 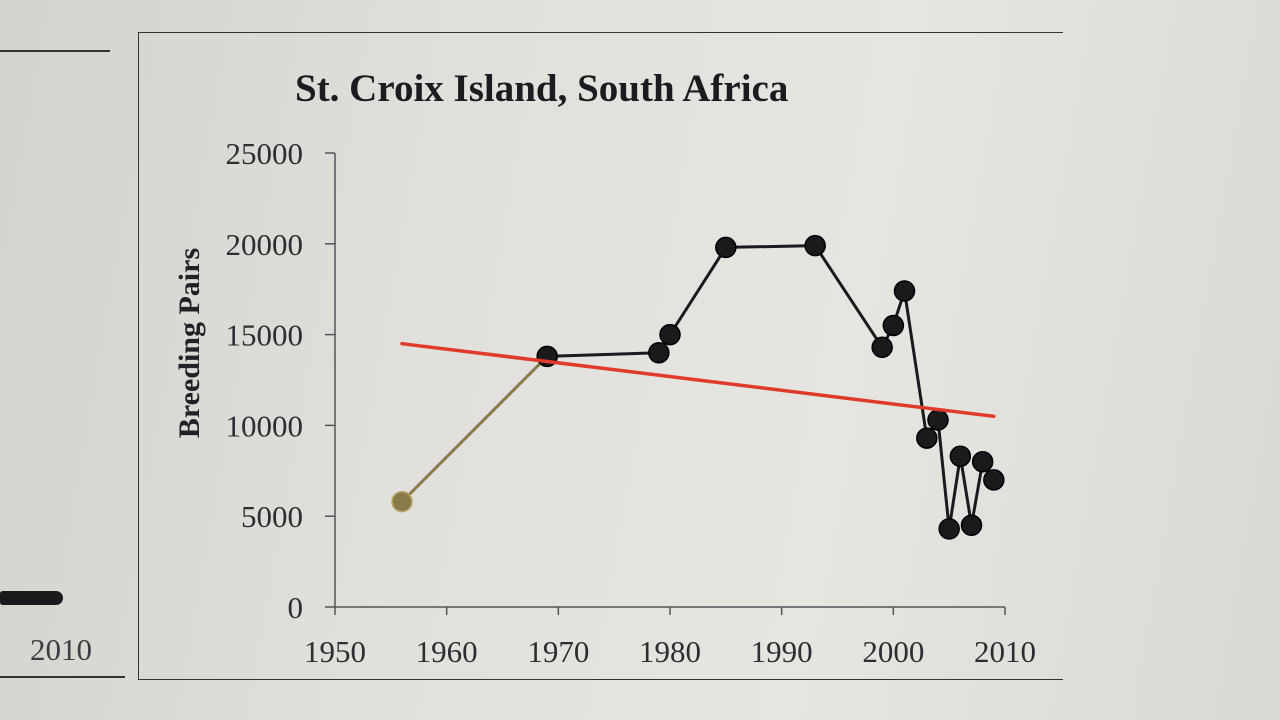 I want to click on y-tick-label: 20000, so click(x=265, y=244).